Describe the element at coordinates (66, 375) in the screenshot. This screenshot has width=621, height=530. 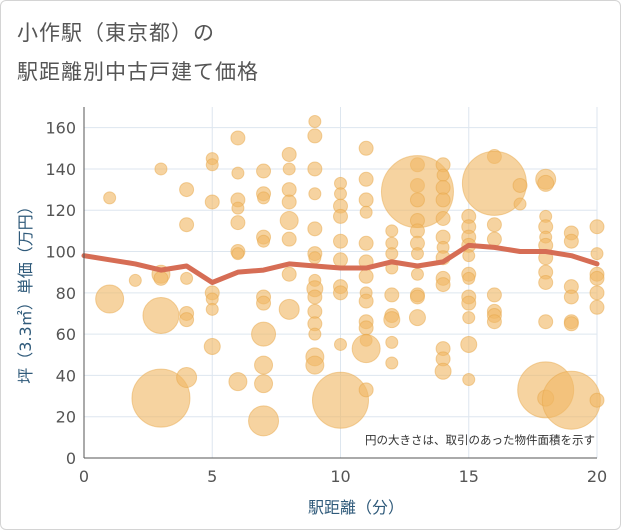
I see `y-tick-label: 40` at that location.